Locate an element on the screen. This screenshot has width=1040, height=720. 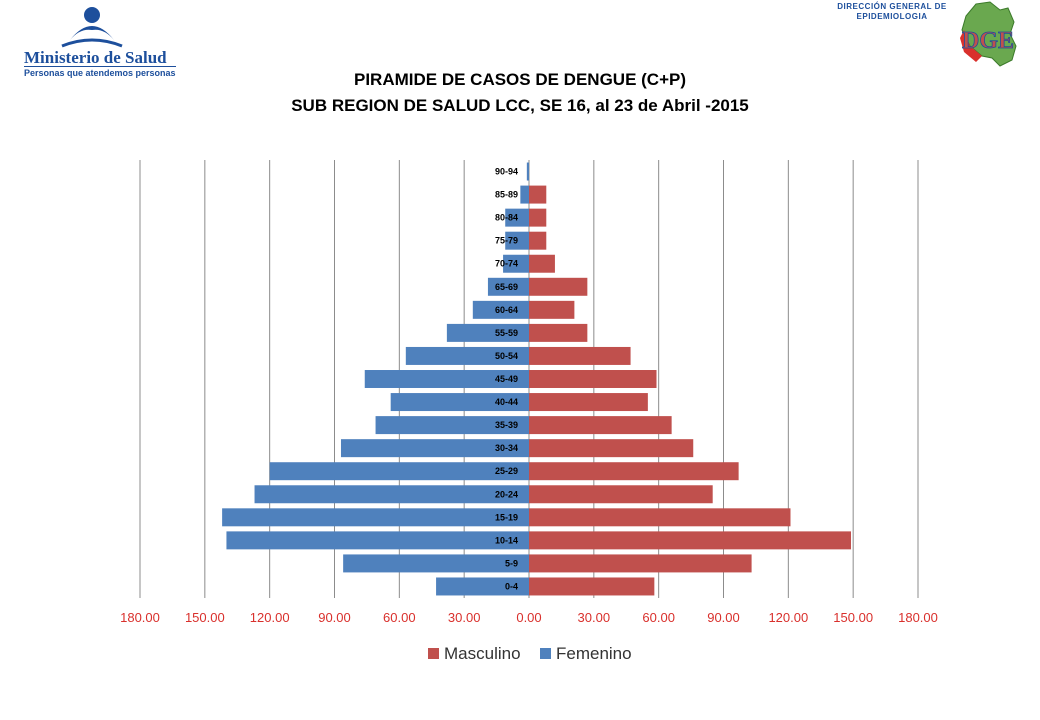
x-tick-label: 0.00 is located at coordinates (528, 617).